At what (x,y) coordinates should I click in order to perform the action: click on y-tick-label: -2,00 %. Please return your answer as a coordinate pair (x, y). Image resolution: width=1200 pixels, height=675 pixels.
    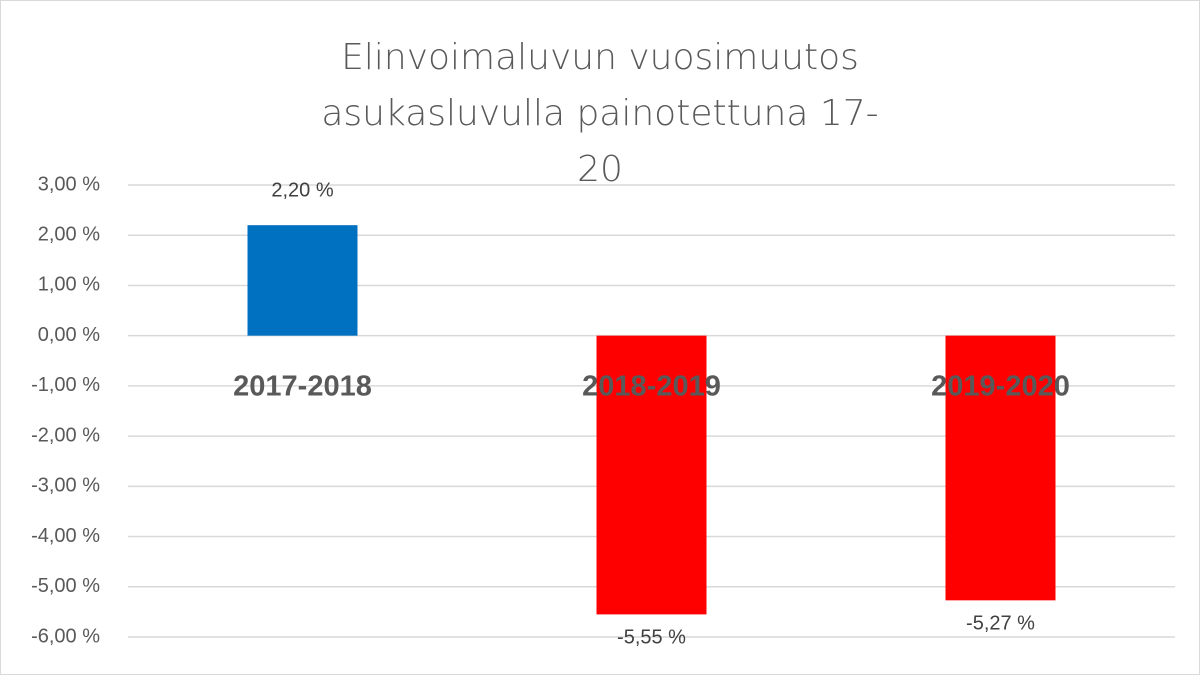
    Looking at the image, I should click on (65, 435).